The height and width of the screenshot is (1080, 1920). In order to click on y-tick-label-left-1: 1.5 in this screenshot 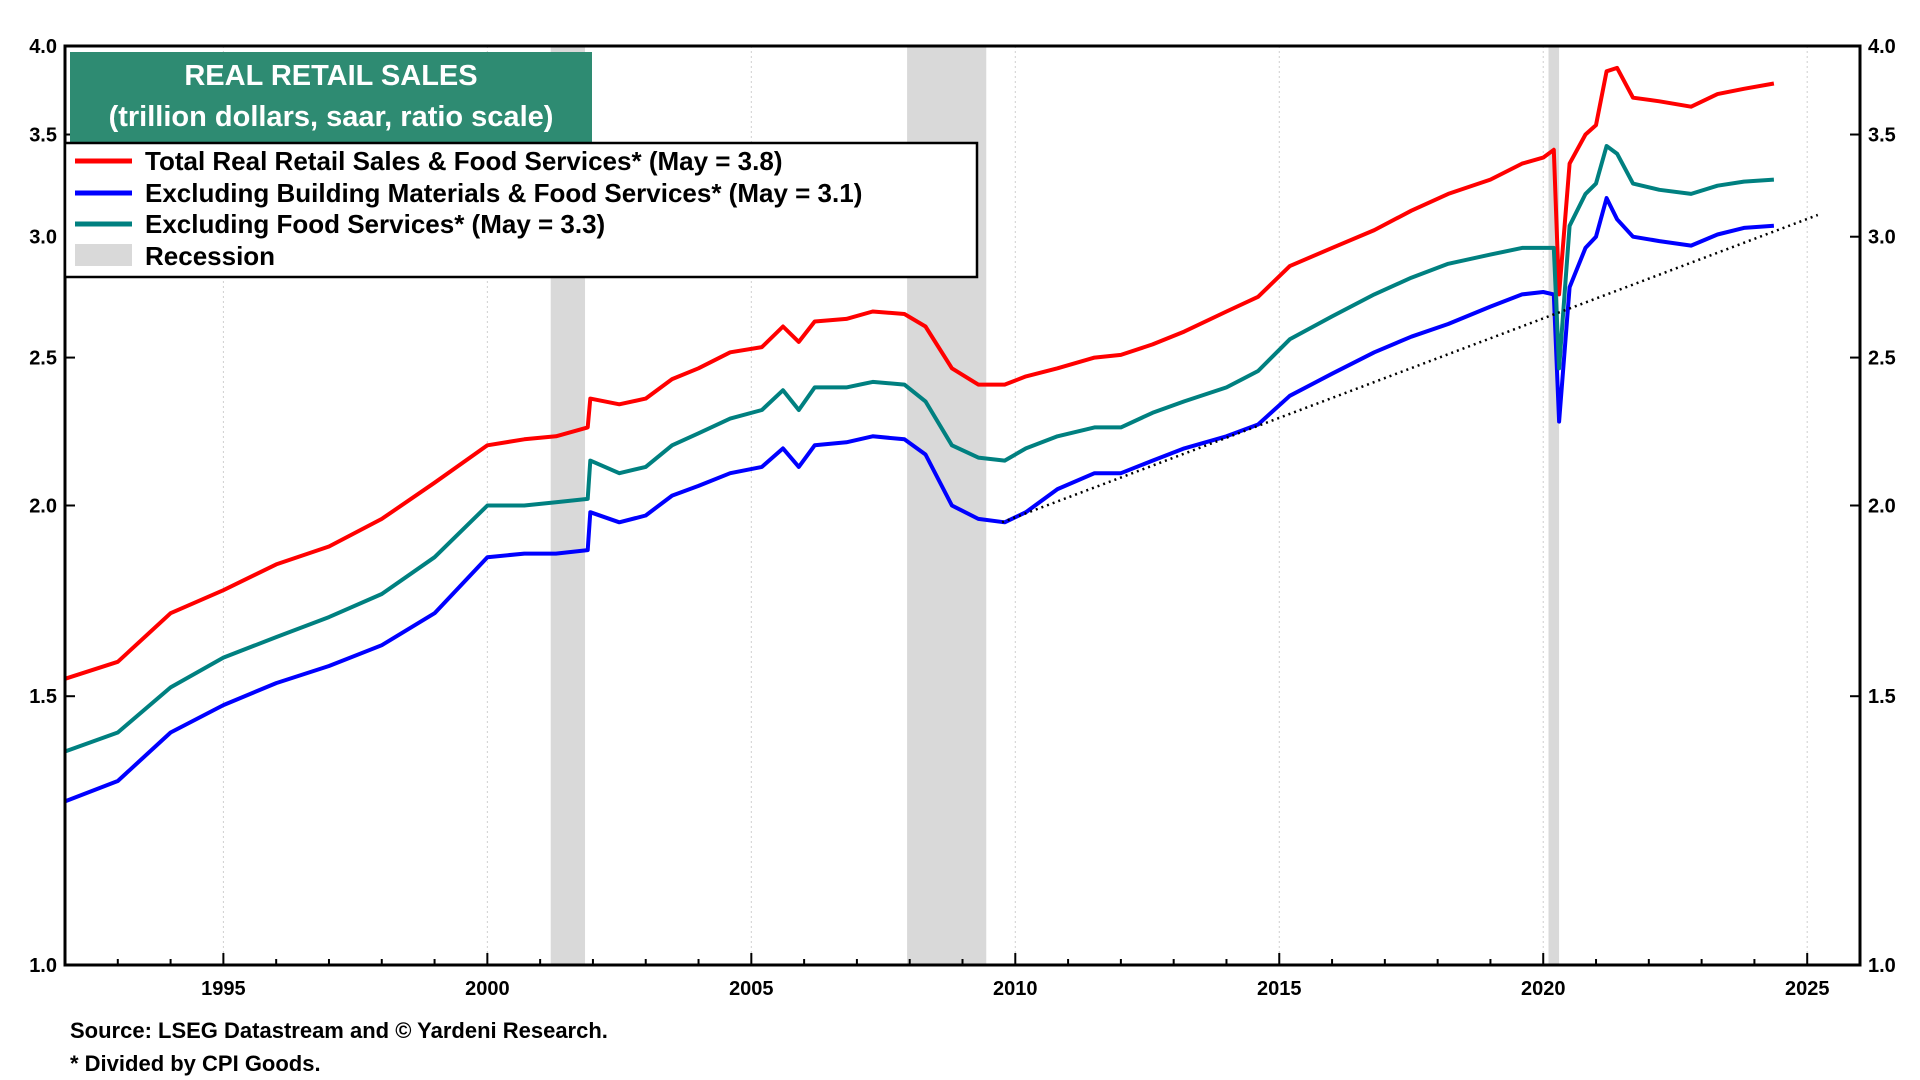, I will do `click(43, 697)`.